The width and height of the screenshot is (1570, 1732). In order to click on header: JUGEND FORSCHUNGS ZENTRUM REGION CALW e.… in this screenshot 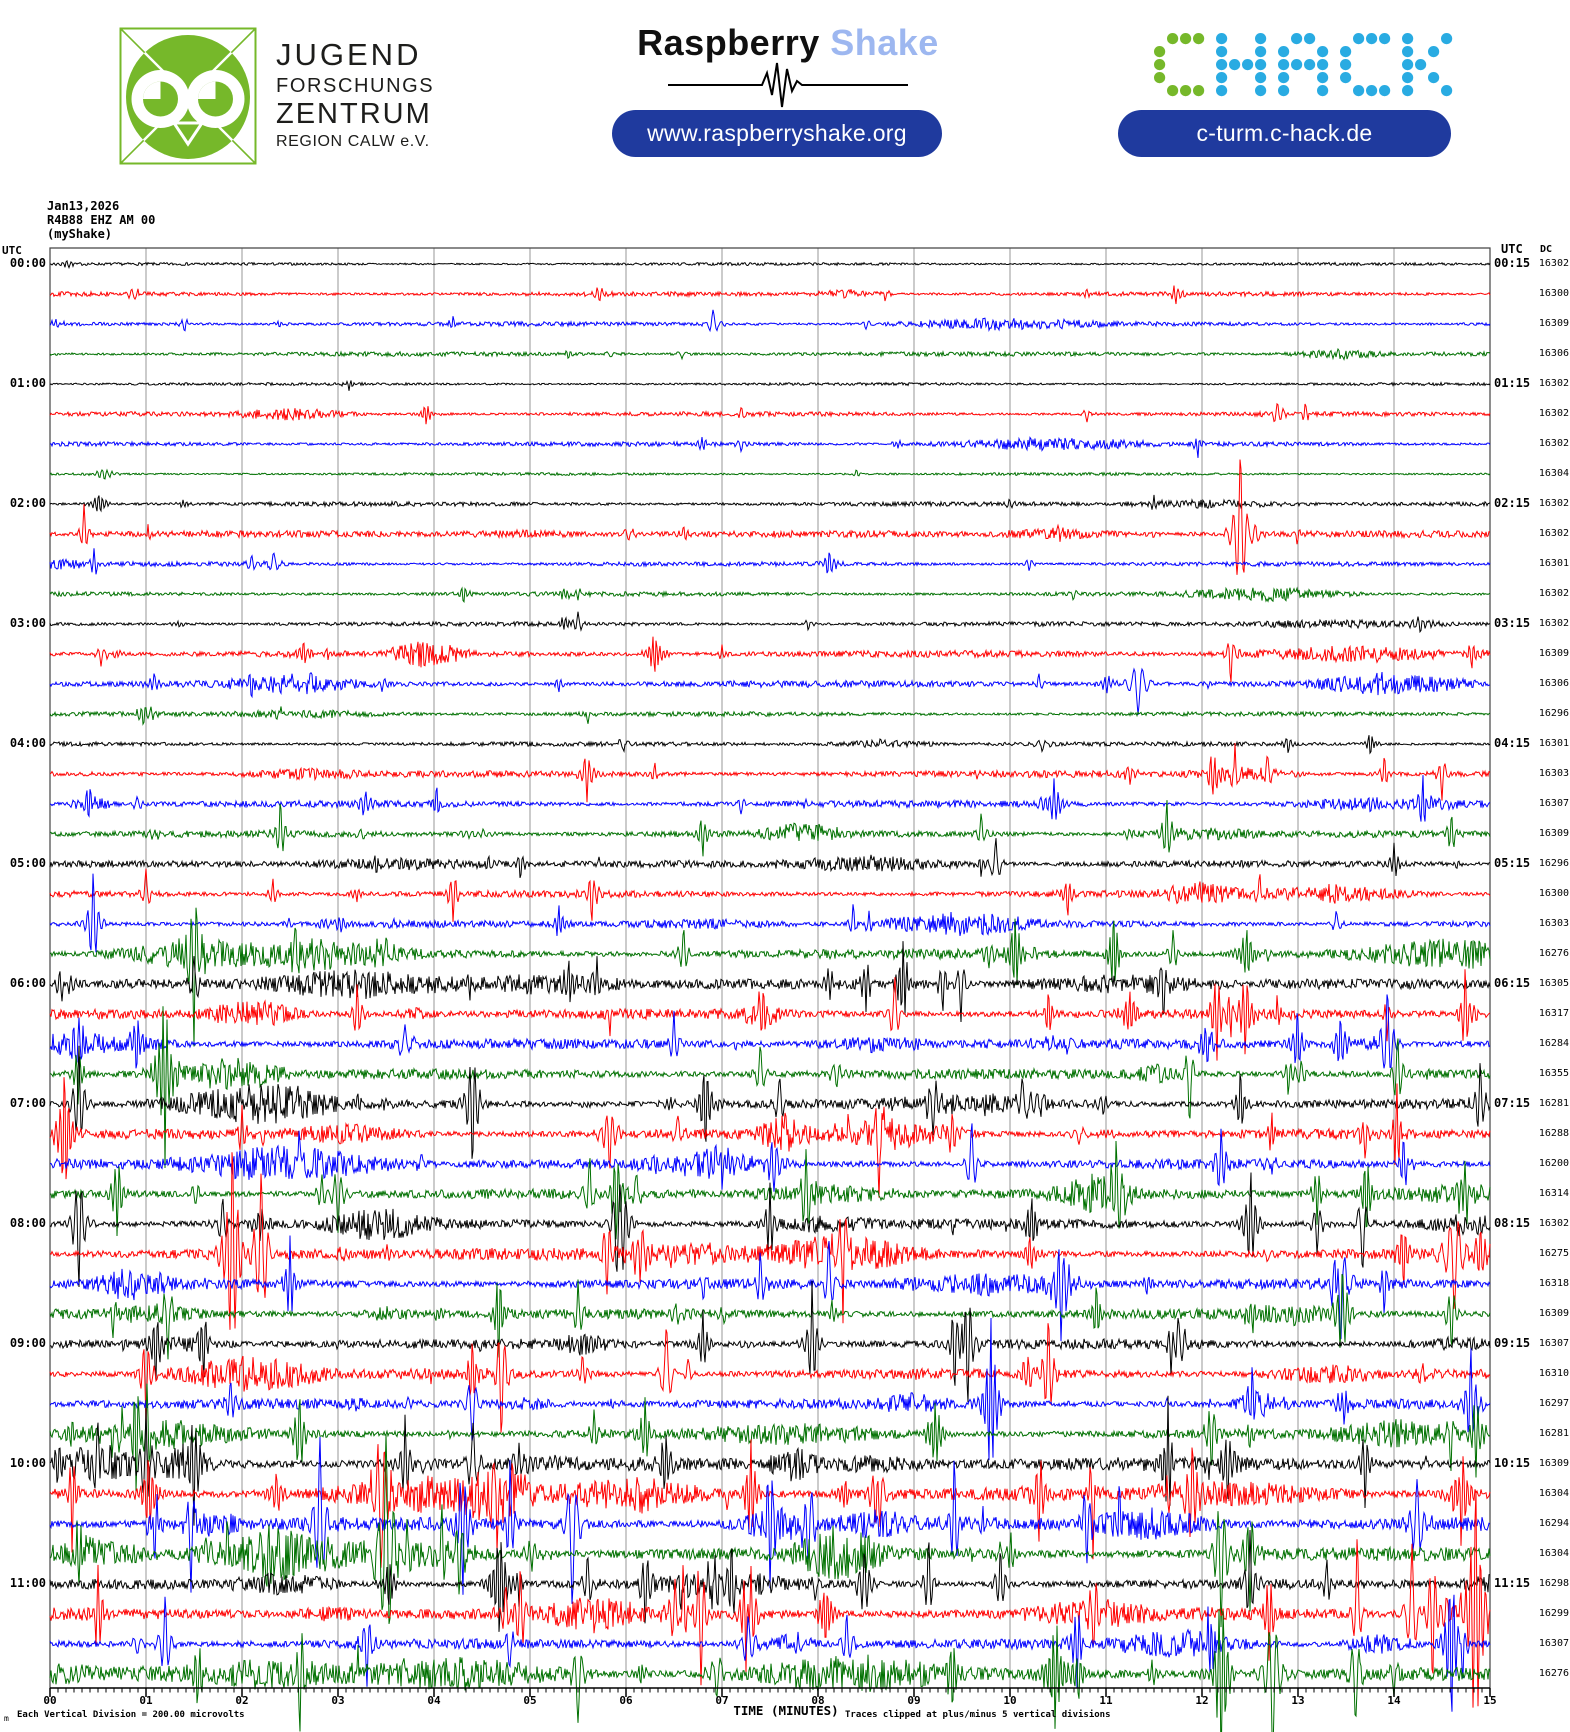, I will do `click(785, 90)`.